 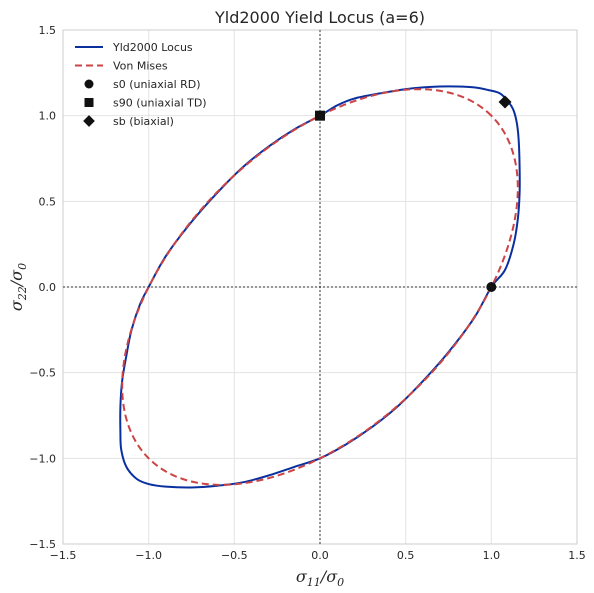 I want to click on x-axis-label-sep: /σ, so click(x=328, y=576).